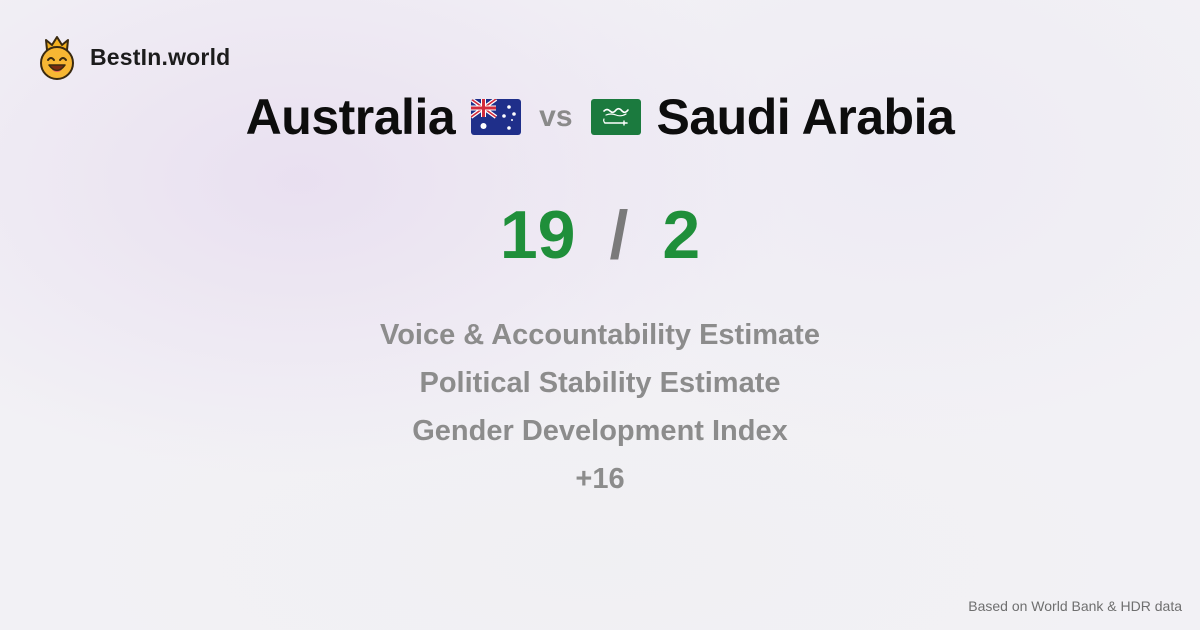 This screenshot has height=630, width=1200. What do you see at coordinates (350, 117) in the screenshot?
I see `left-country-name: Australia` at bounding box center [350, 117].